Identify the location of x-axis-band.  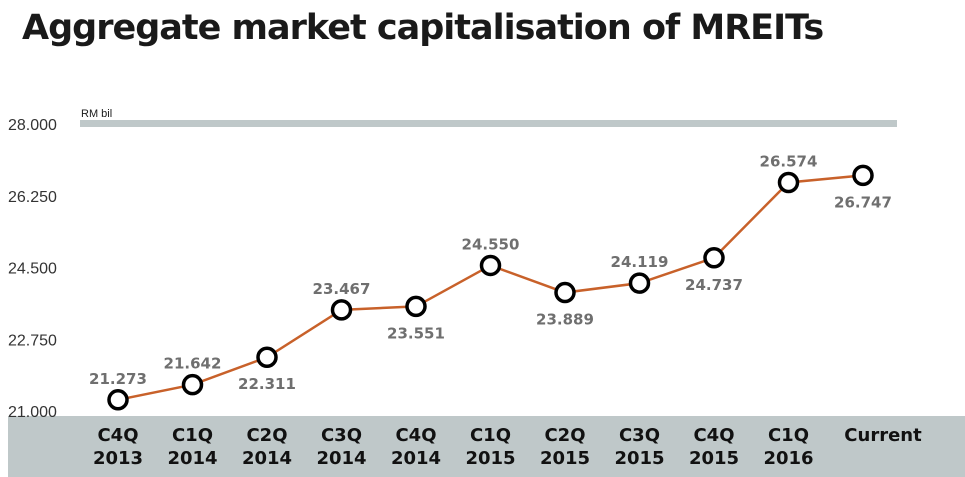
(486, 446).